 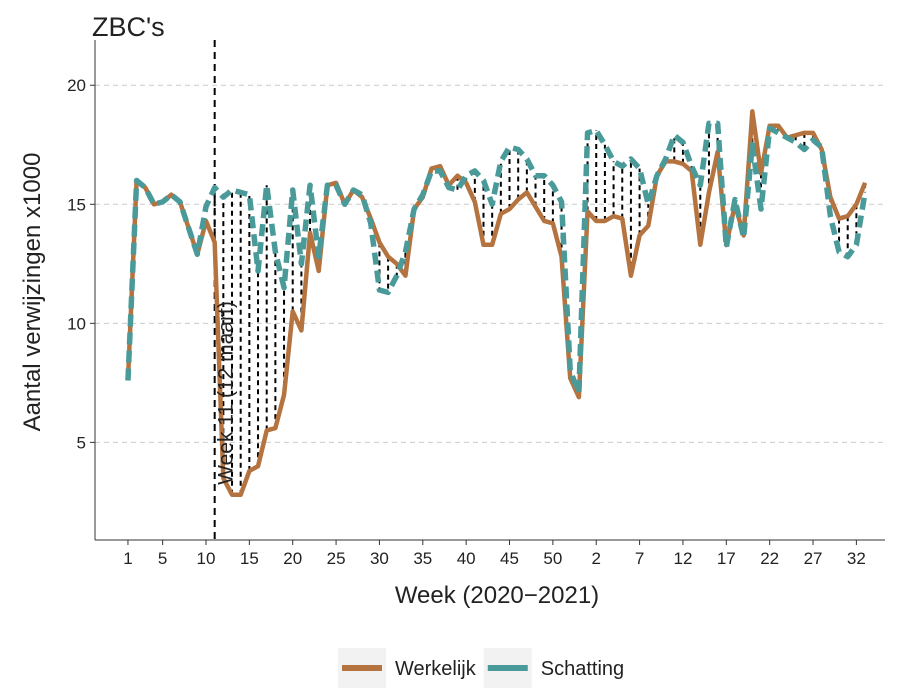 What do you see at coordinates (162, 558) in the screenshot?
I see `x-tick-label: 5` at bounding box center [162, 558].